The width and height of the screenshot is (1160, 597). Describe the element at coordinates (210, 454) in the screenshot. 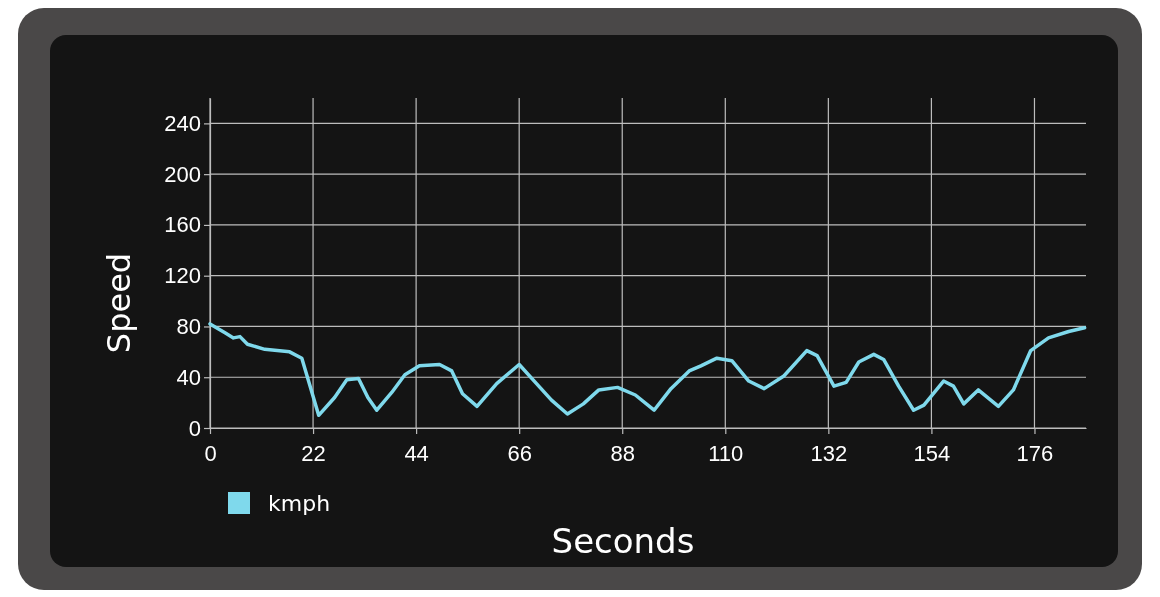

I see `x-tick-label: 0` at that location.